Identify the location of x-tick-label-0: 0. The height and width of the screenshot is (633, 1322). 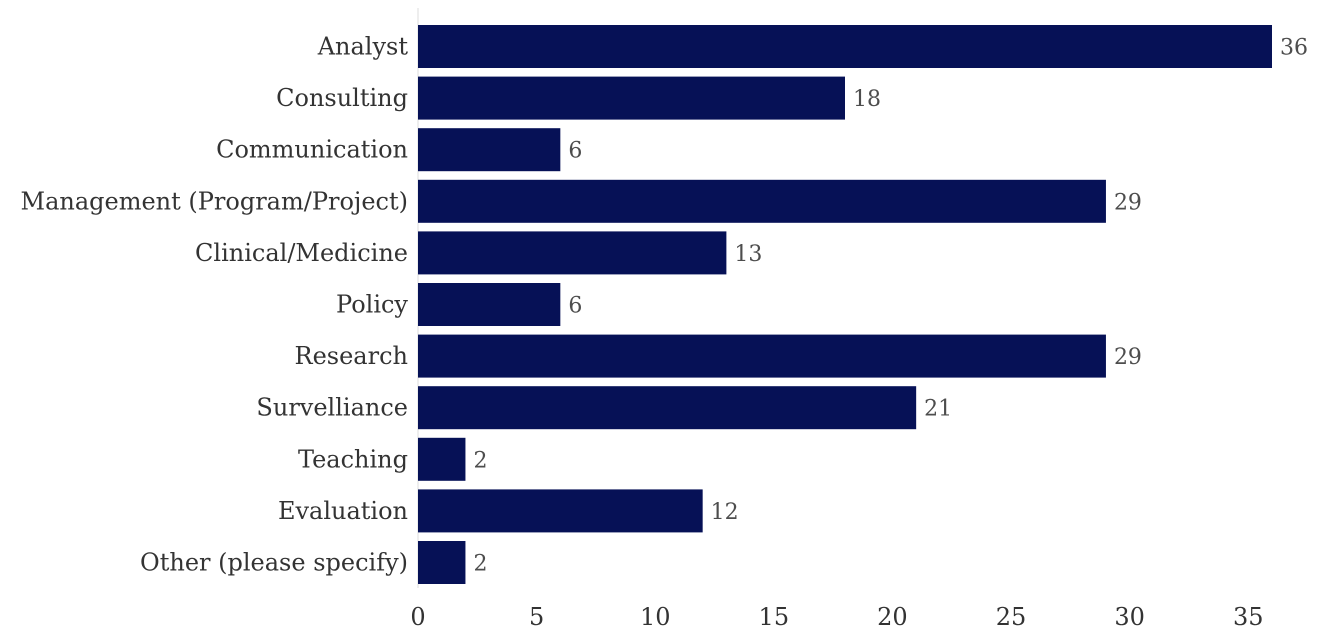
(417, 617).